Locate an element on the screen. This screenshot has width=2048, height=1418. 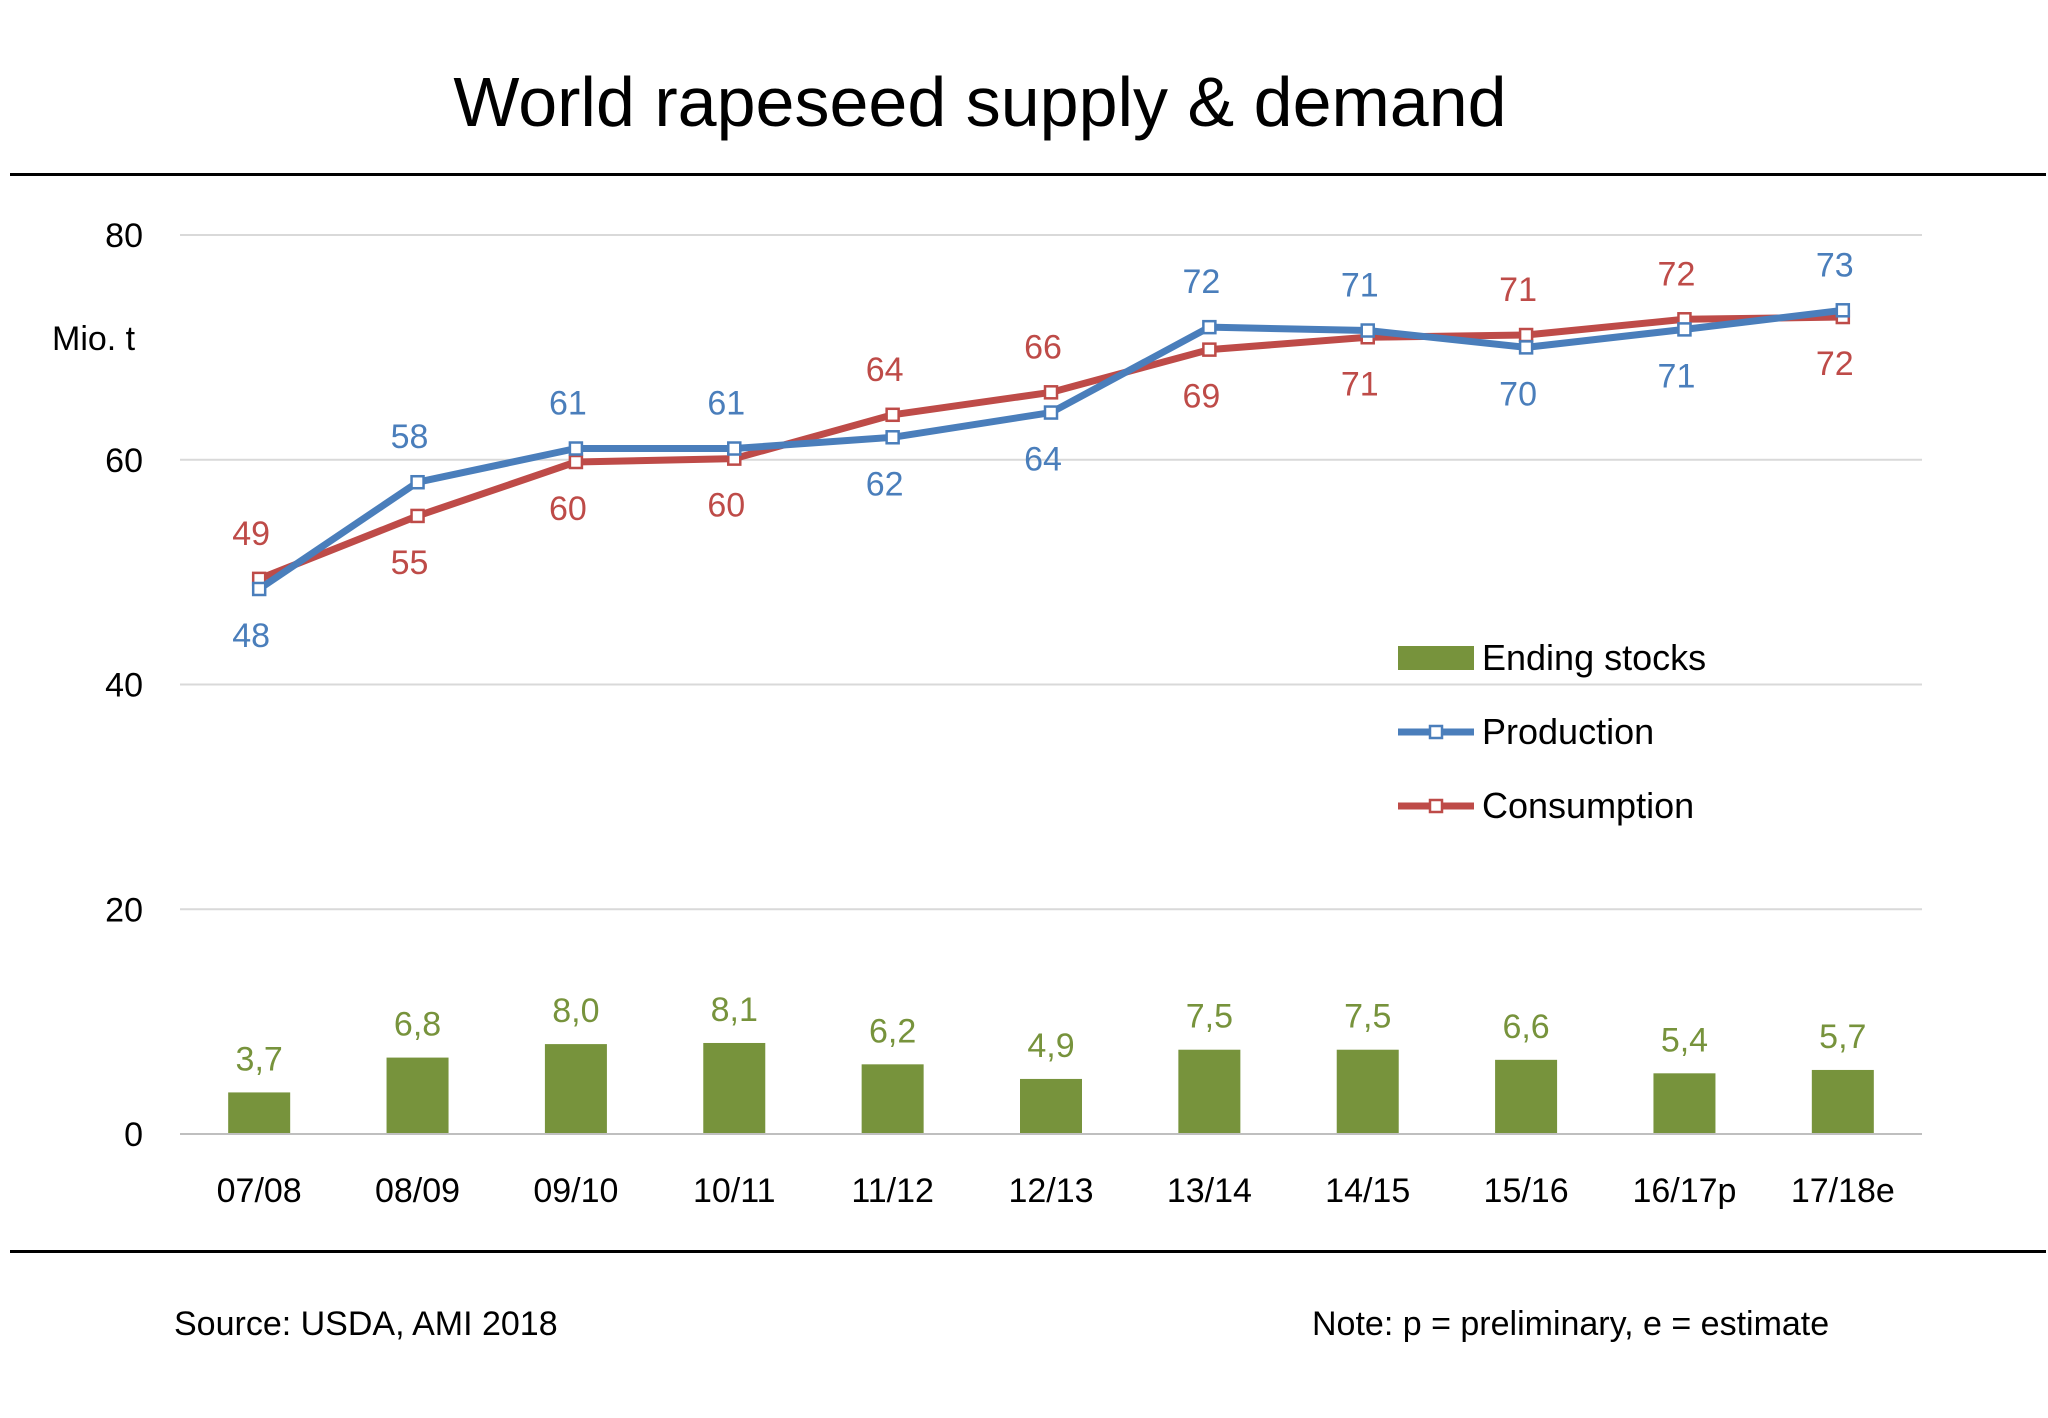
production-data-label: 73 is located at coordinates (1835, 265).